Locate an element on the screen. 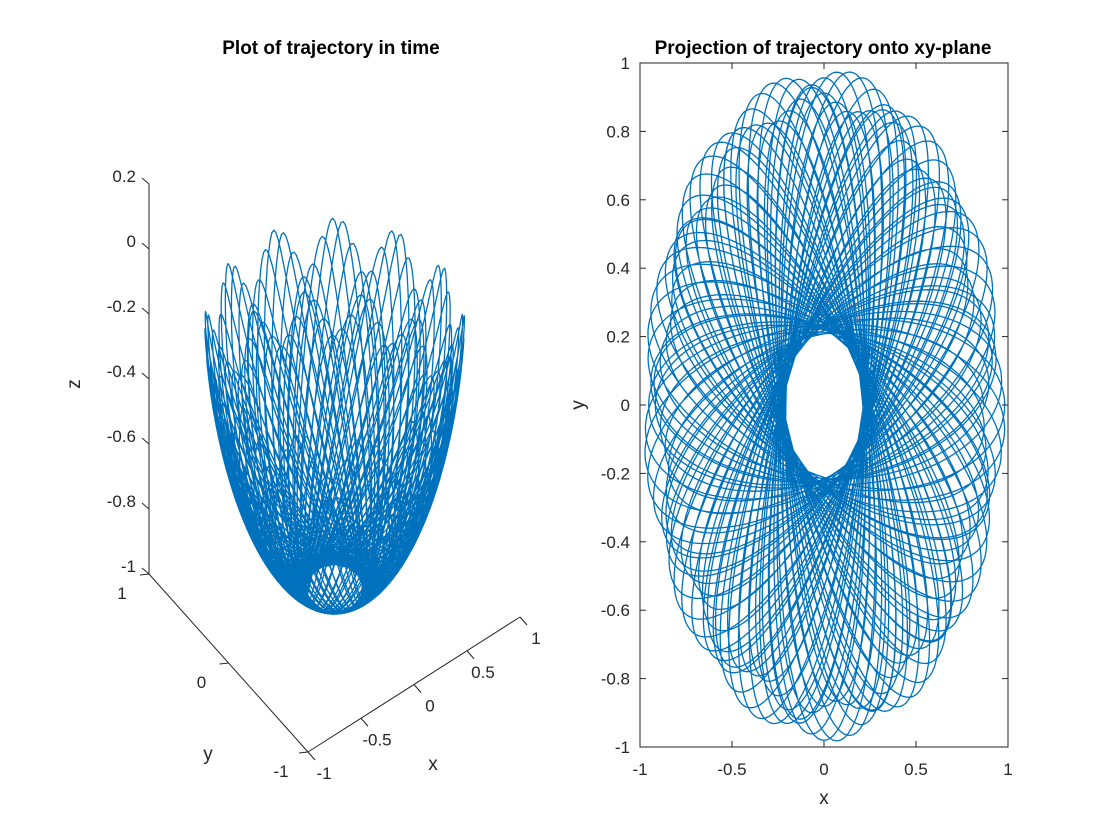 Image resolution: width=1120 pixels, height=840 pixels. y-tick-label-xy: -0.2 is located at coordinates (615, 473).